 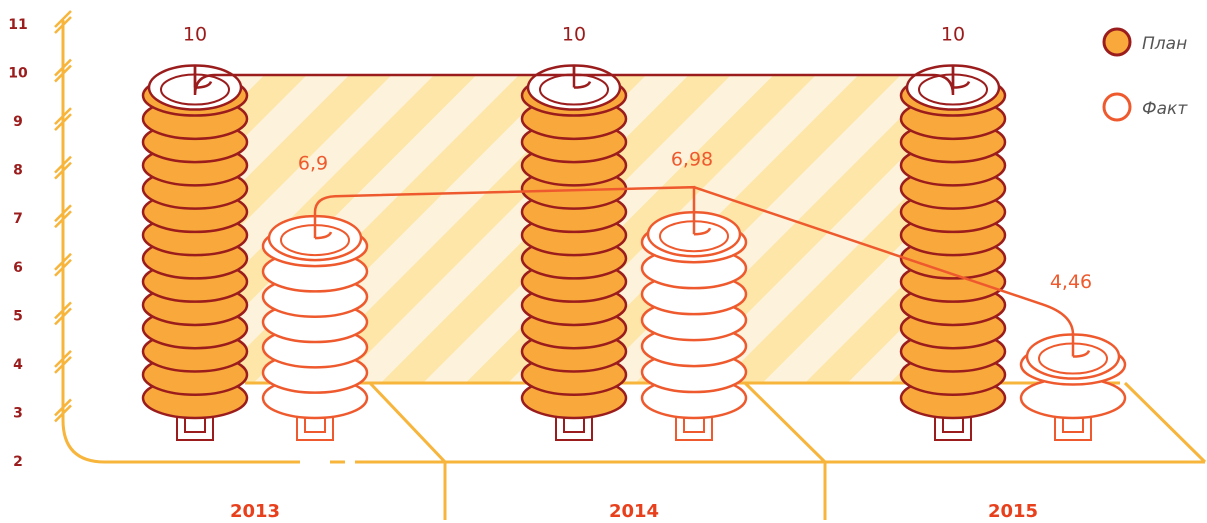 What do you see at coordinates (17, 25) in the screenshot?
I see `y-tick-label: 11` at bounding box center [17, 25].